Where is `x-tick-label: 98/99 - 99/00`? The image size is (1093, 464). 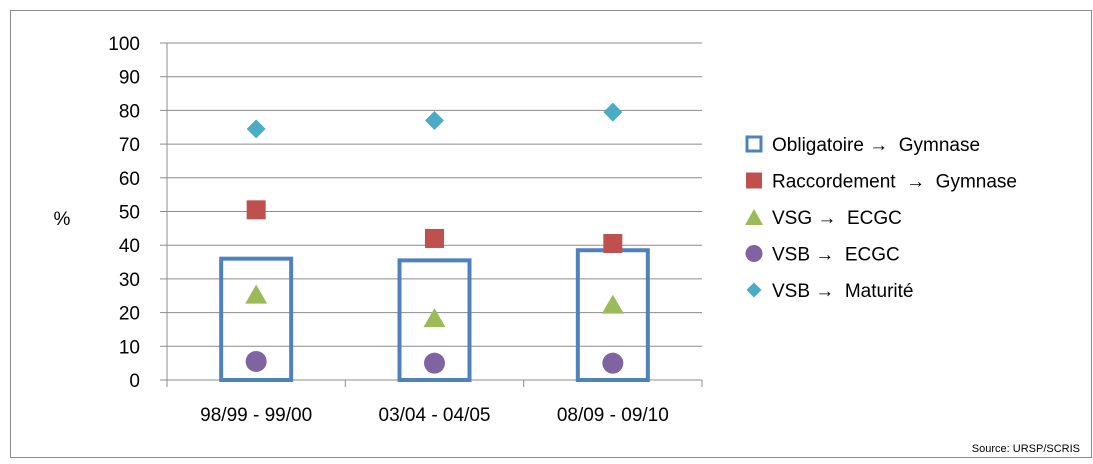
x-tick-label: 98/99 - 99/00 is located at coordinates (256, 415).